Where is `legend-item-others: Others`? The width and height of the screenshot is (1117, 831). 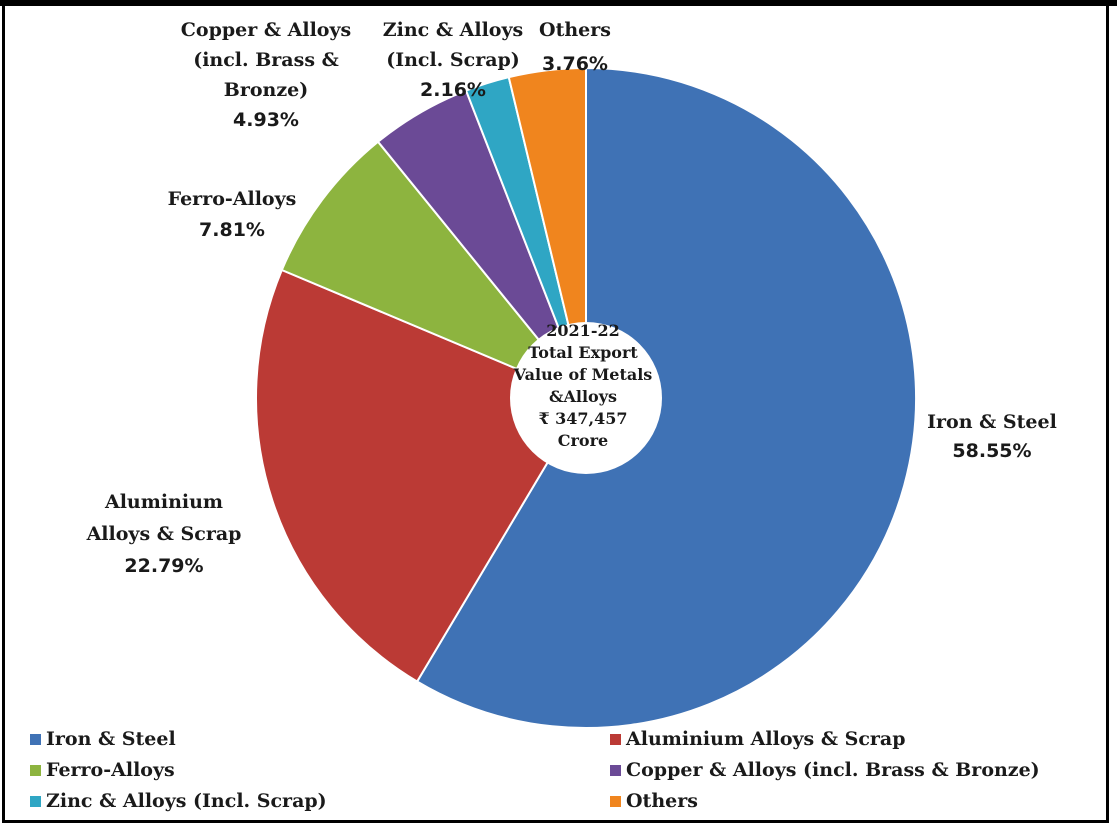
legend-item-others: Others is located at coordinates (654, 801).